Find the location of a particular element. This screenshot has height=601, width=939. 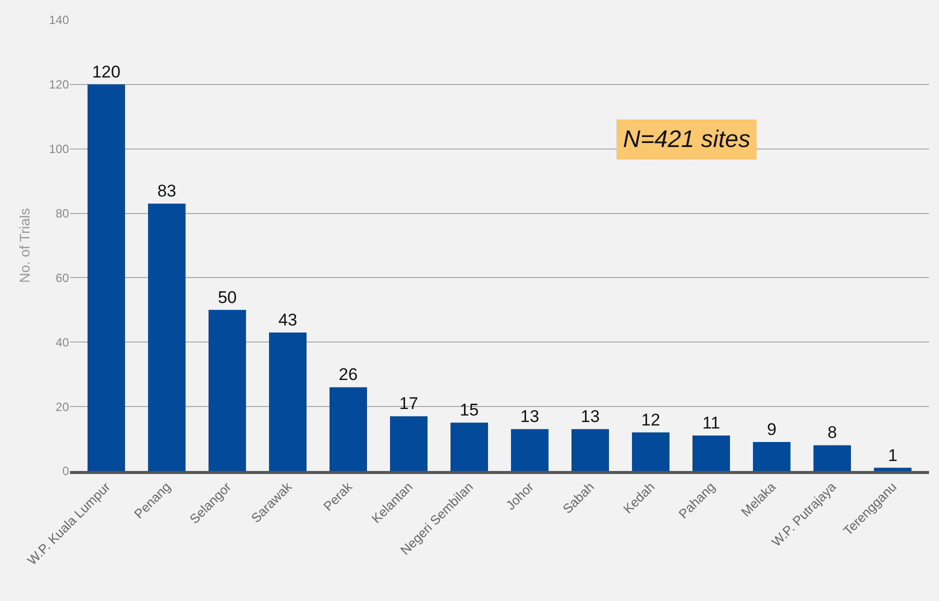

data-label: 8 is located at coordinates (832, 432).